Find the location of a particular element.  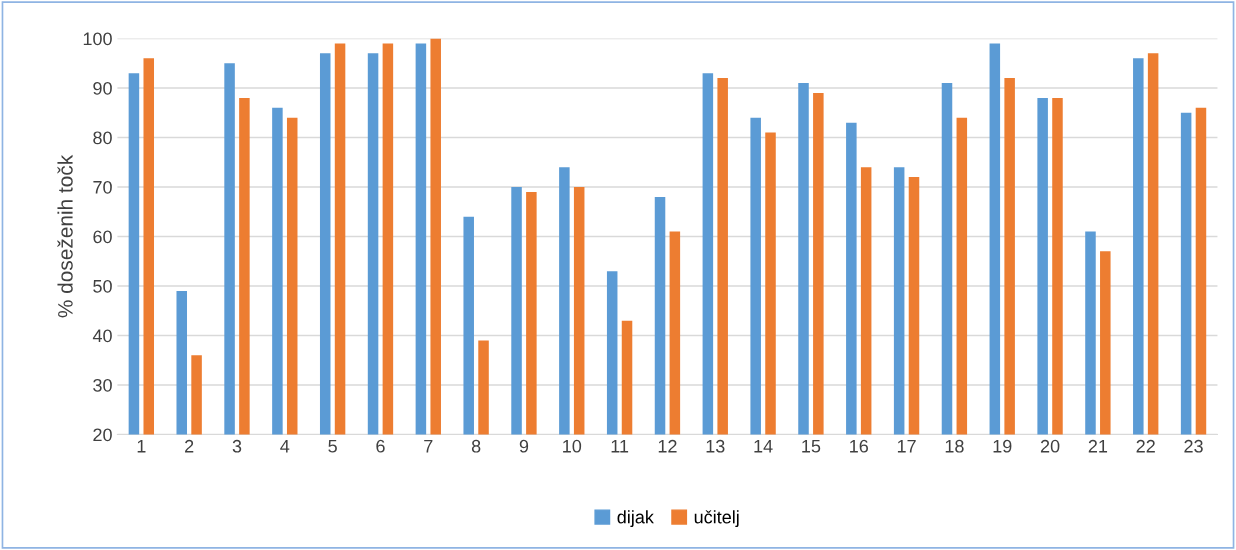

y-tick-label: 20 is located at coordinates (102, 435).